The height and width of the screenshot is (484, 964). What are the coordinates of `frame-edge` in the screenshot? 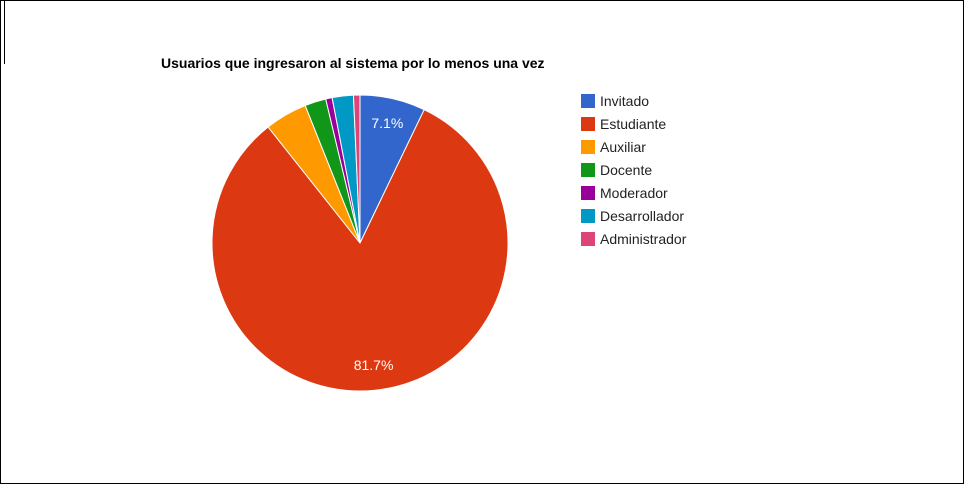 It's located at (2, 32).